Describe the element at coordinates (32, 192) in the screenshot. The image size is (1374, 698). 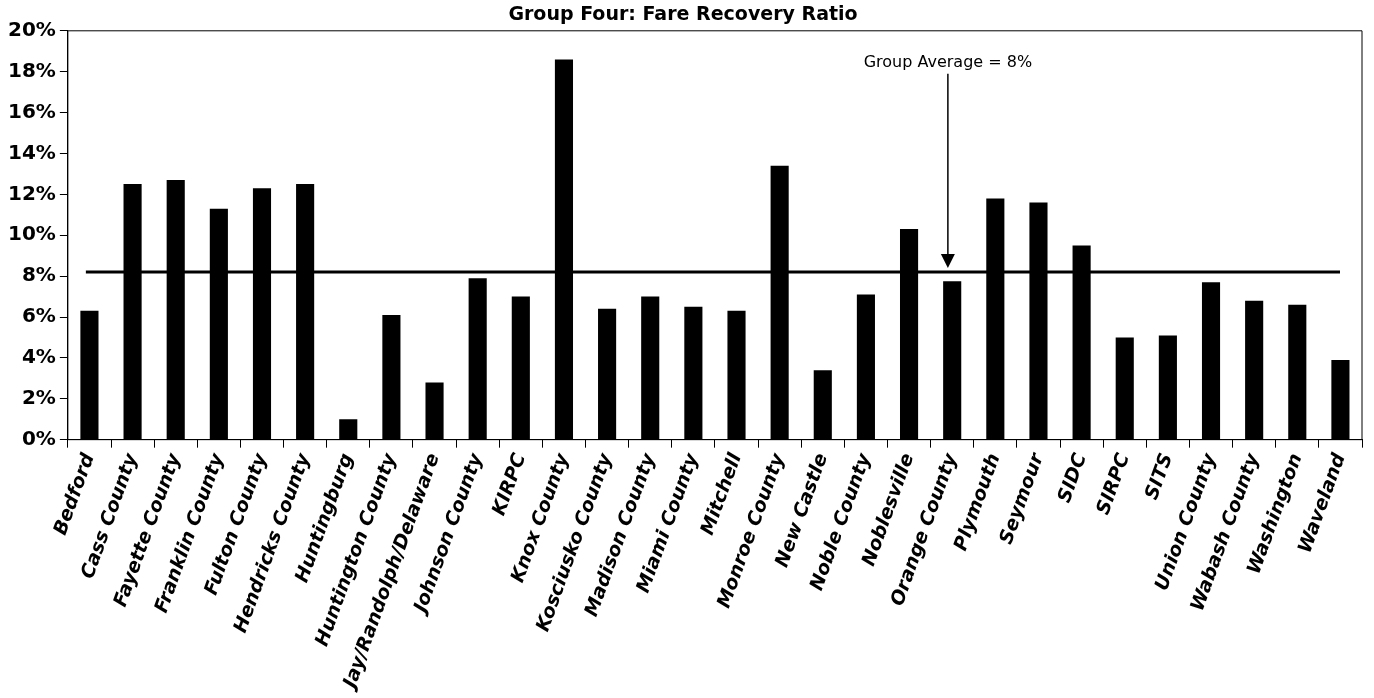
I see `y-tick-label: 12%` at that location.